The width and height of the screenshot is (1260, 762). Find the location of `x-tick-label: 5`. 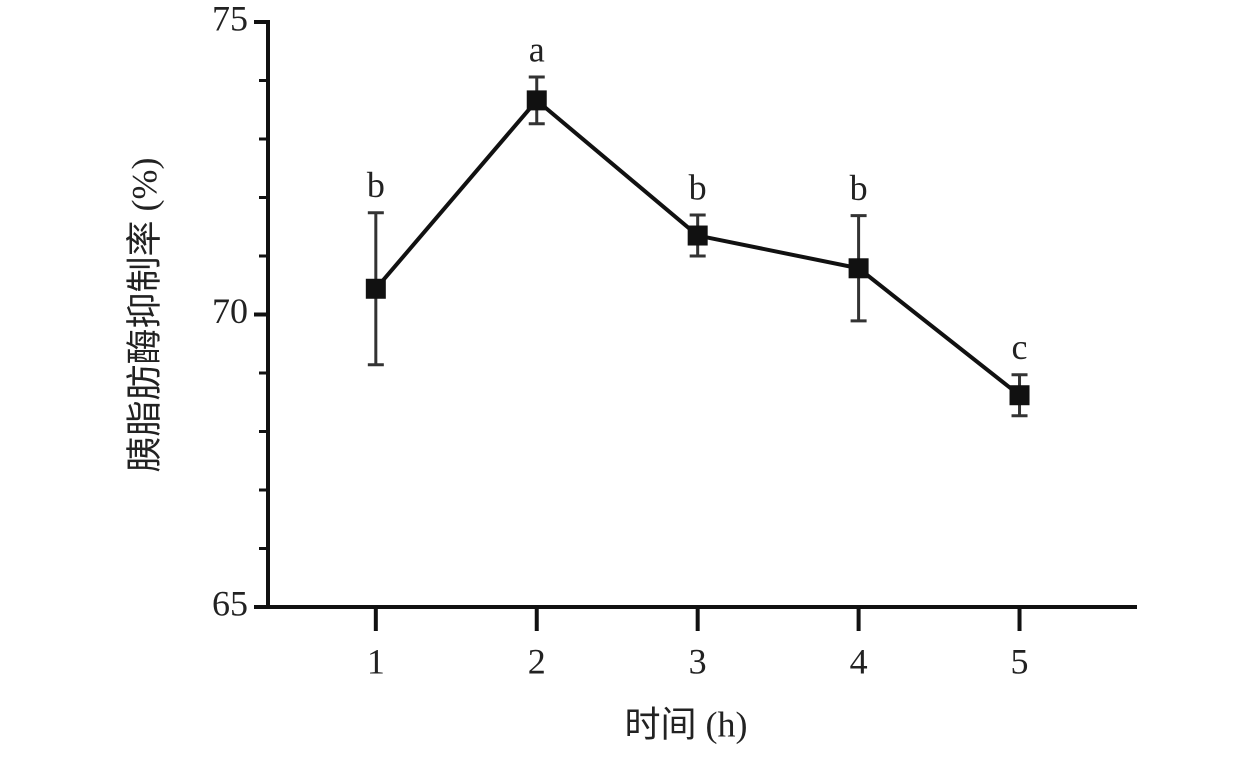

x-tick-label: 5 is located at coordinates (1020, 661).